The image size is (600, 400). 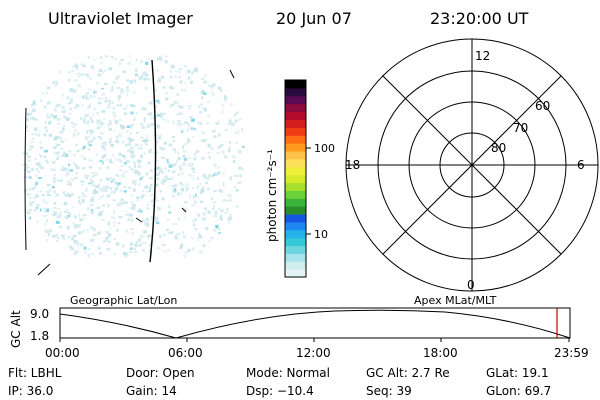 I want to click on polar-mlt-label-6: 6, so click(x=581, y=165).